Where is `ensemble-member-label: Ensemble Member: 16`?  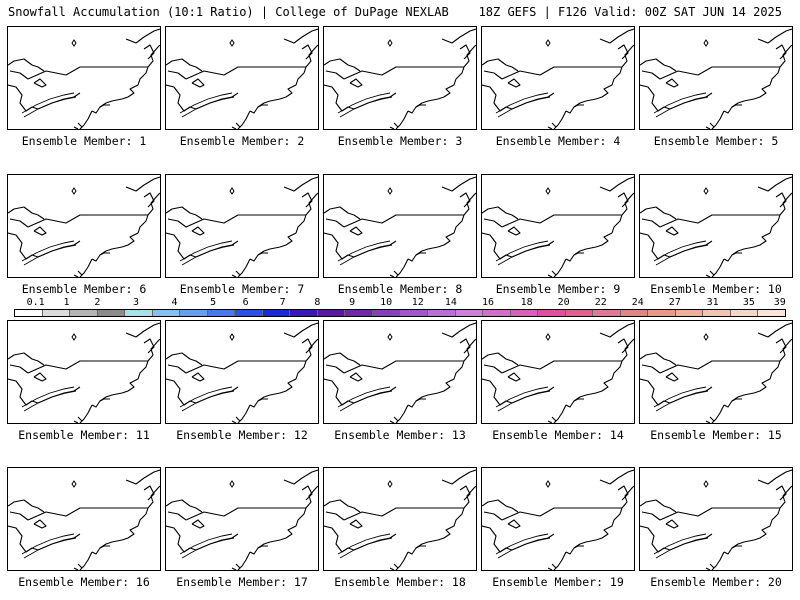 ensemble-member-label: Ensemble Member: 16 is located at coordinates (84, 582).